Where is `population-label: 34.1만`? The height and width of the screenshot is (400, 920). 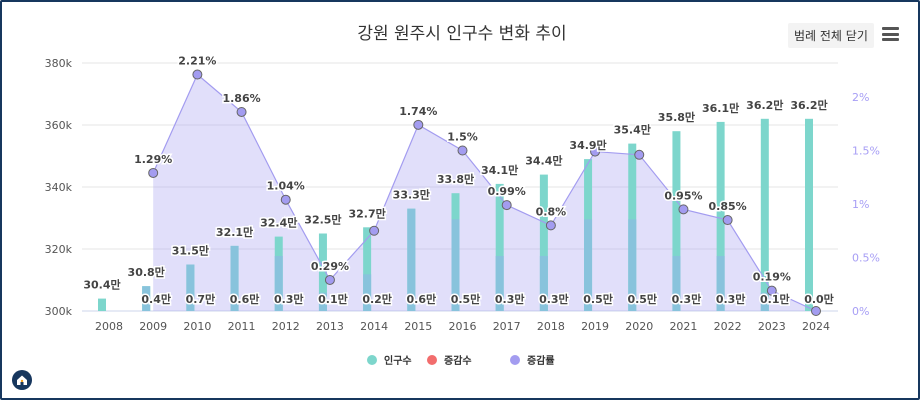 population-label: 34.1만 is located at coordinates (499, 170).